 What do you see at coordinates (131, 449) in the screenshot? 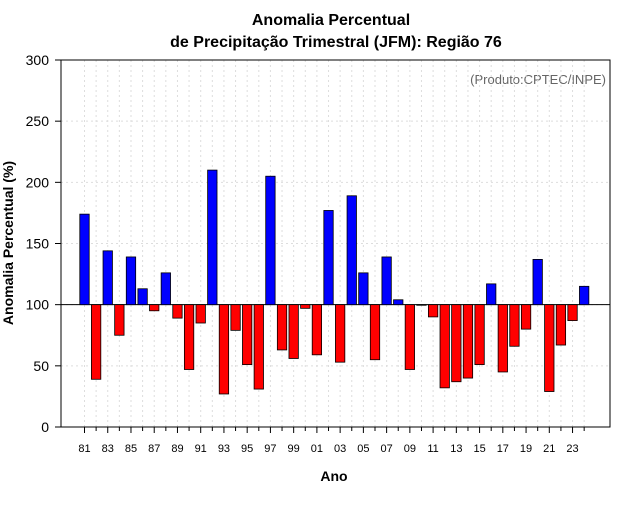
I see `x-tick-label-85: 85` at bounding box center [131, 449].